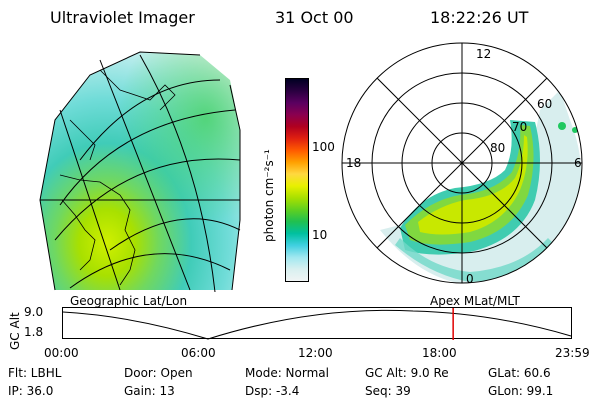  Describe the element at coordinates (314, 17) in the screenshot. I see `date-label: 31 Oct 00` at that location.